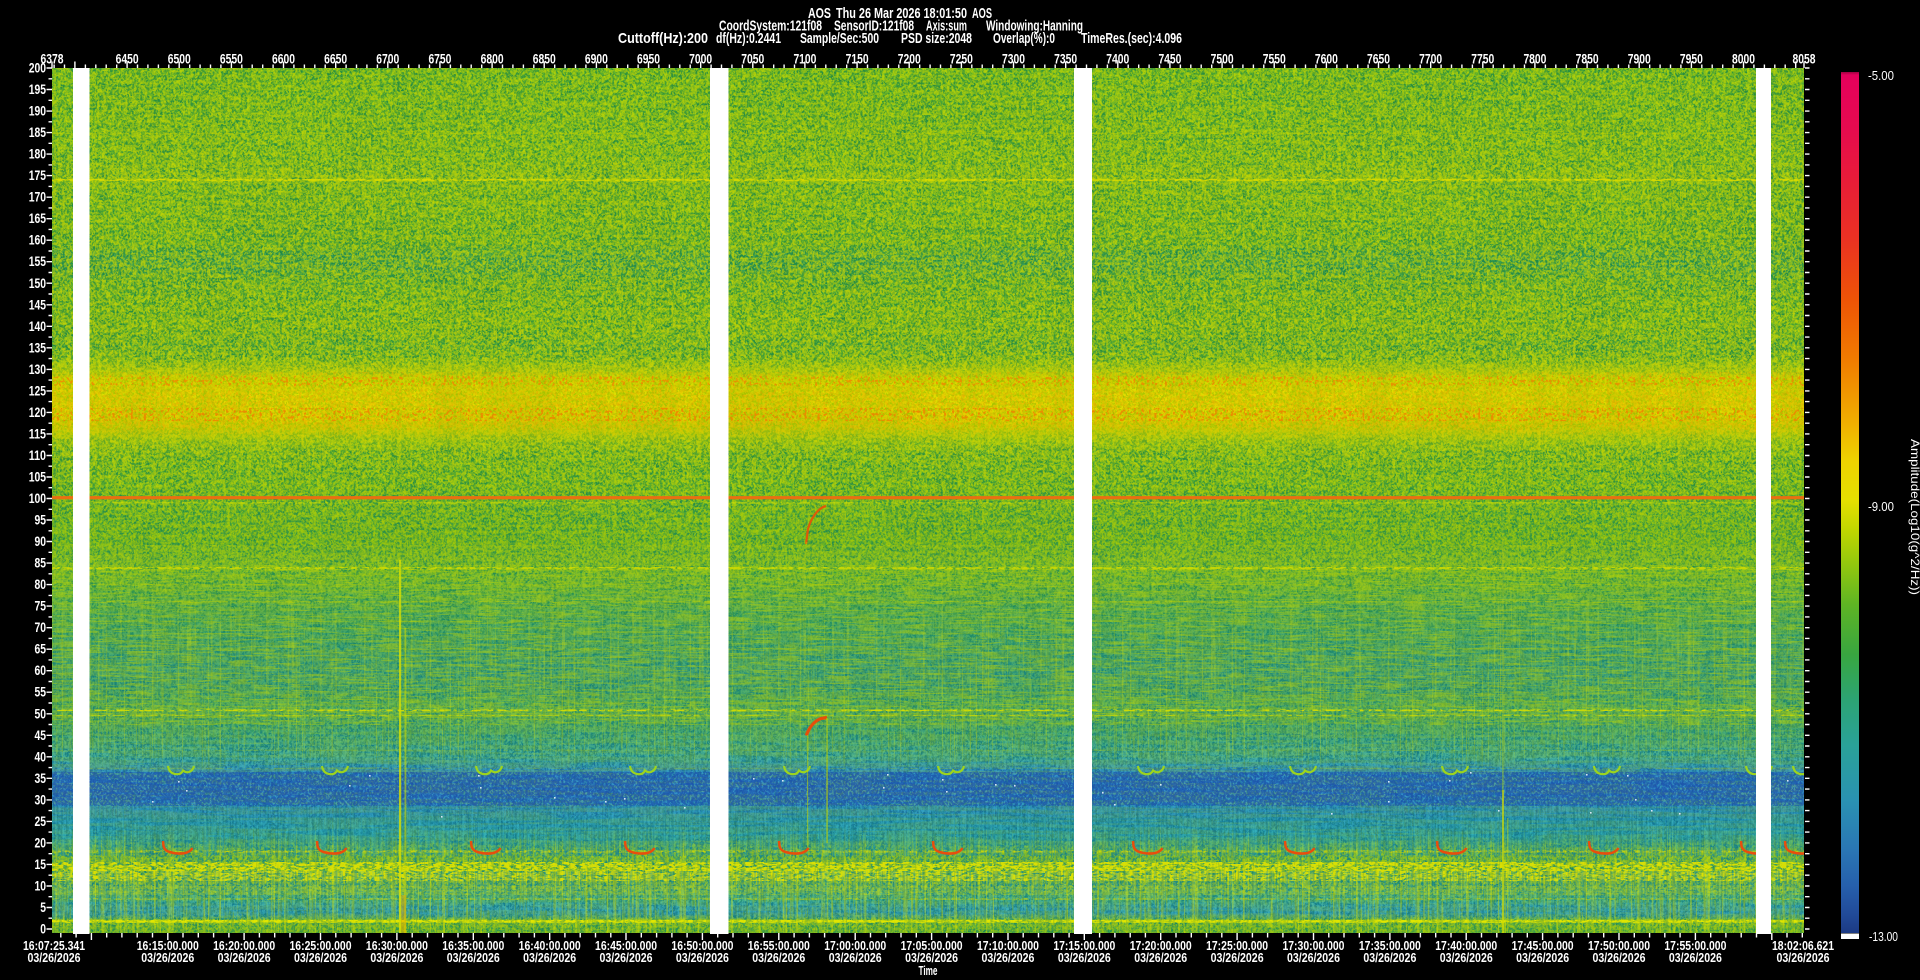 This screenshot has width=1920, height=980. What do you see at coordinates (37, 240) in the screenshot?
I see `svg-text: 160` at bounding box center [37, 240].